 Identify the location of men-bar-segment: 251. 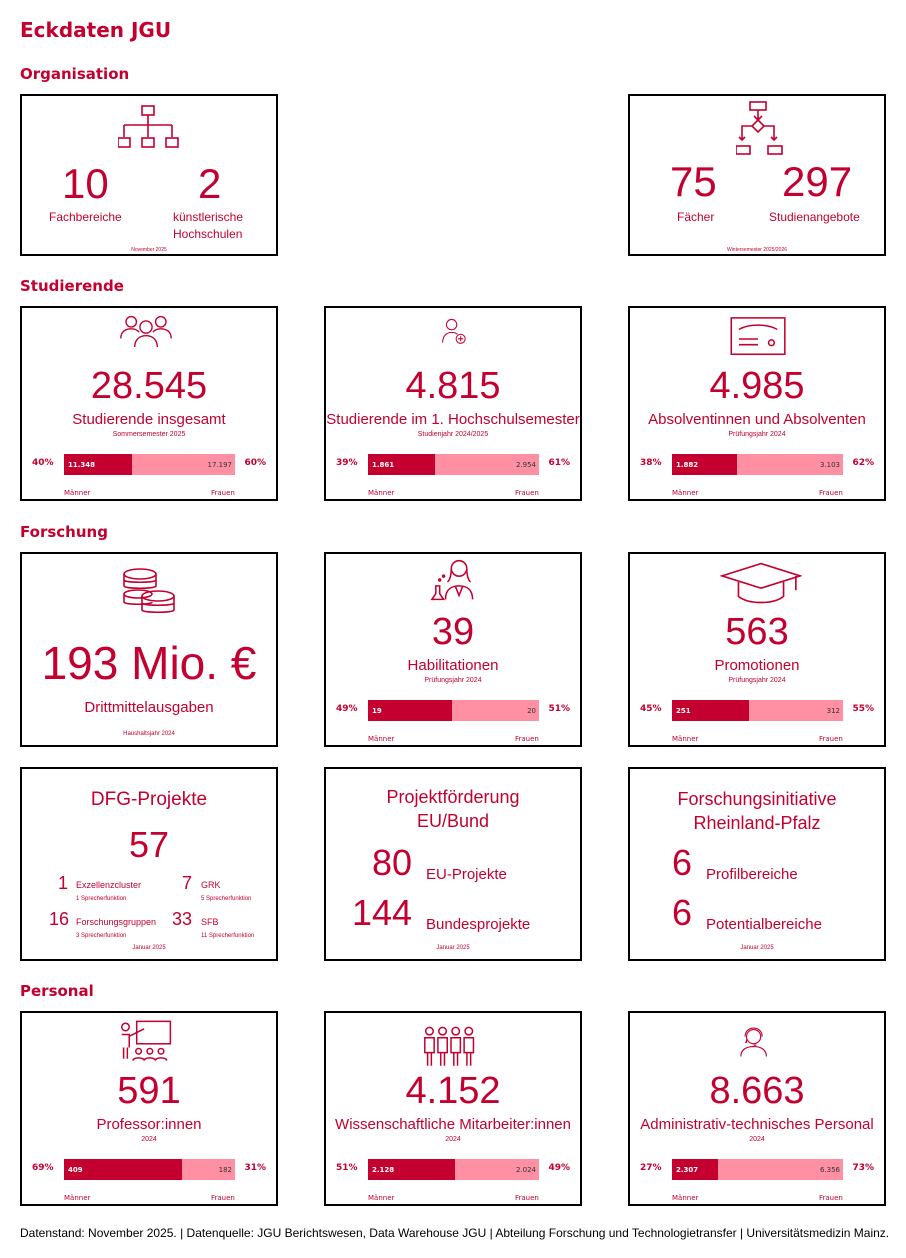
(710, 710).